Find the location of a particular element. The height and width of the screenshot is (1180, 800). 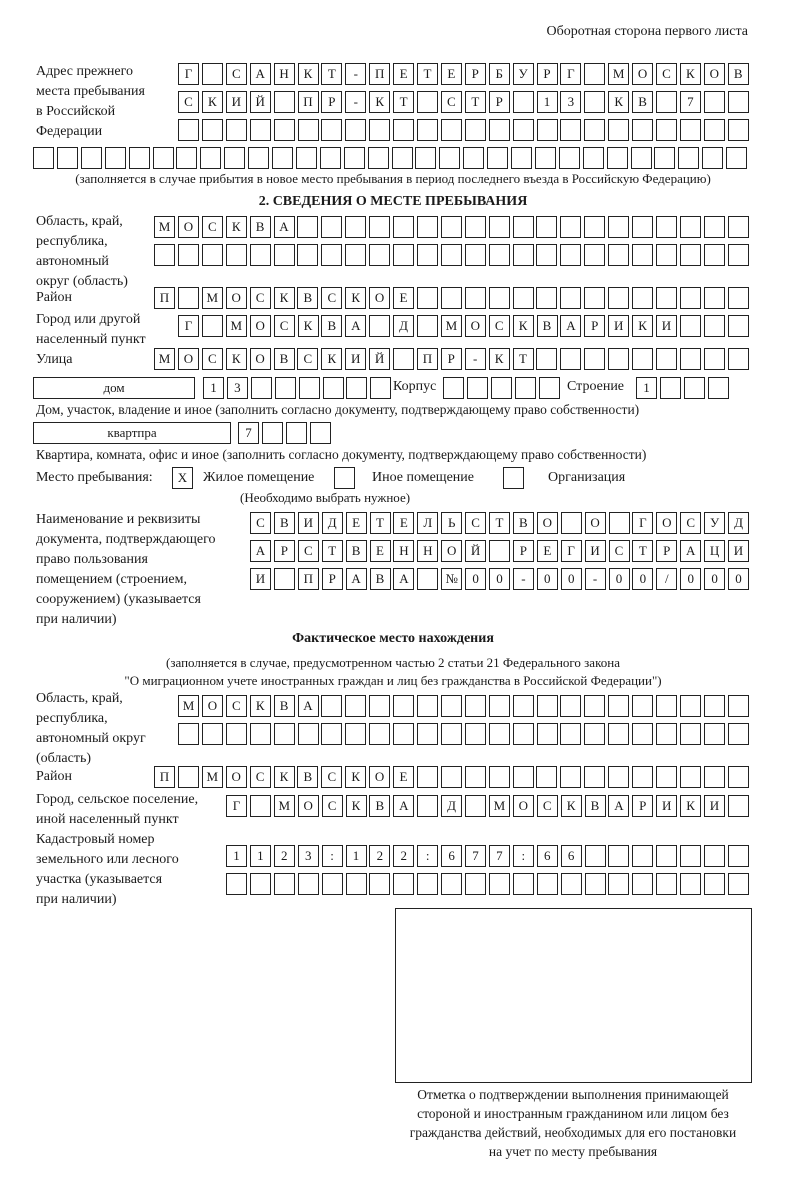

char-cell: И is located at coordinates (356, 359).